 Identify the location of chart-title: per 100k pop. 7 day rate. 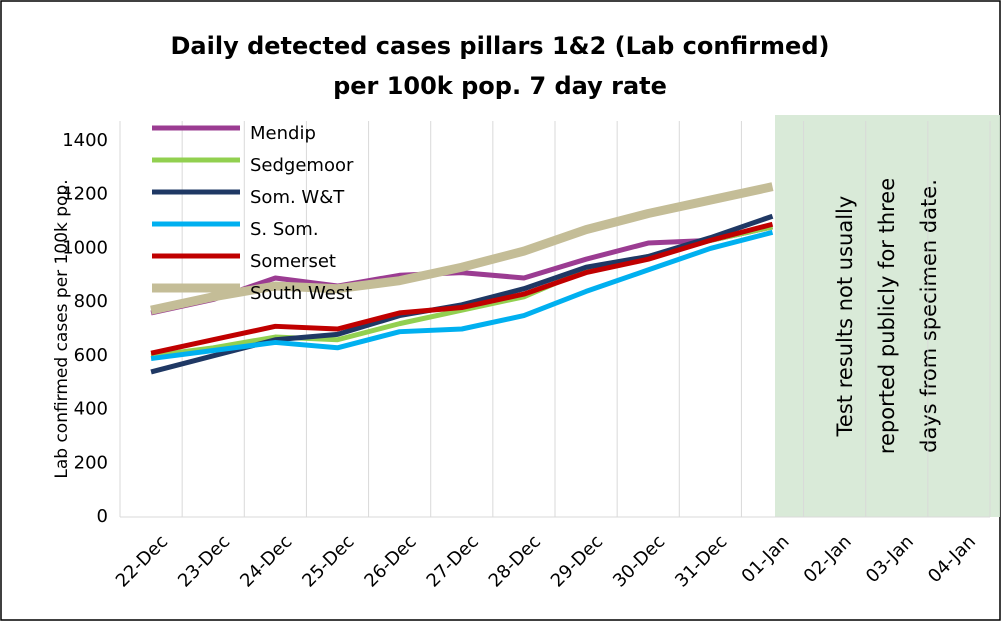
(500, 86).